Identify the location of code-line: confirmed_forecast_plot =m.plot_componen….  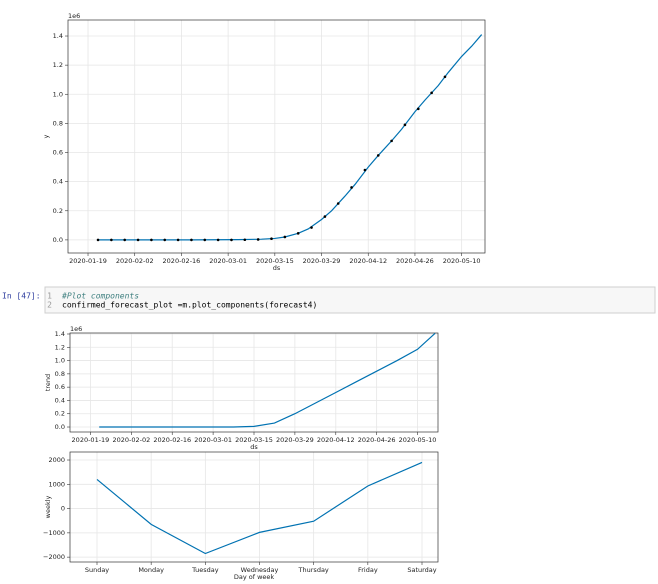
(189, 305).